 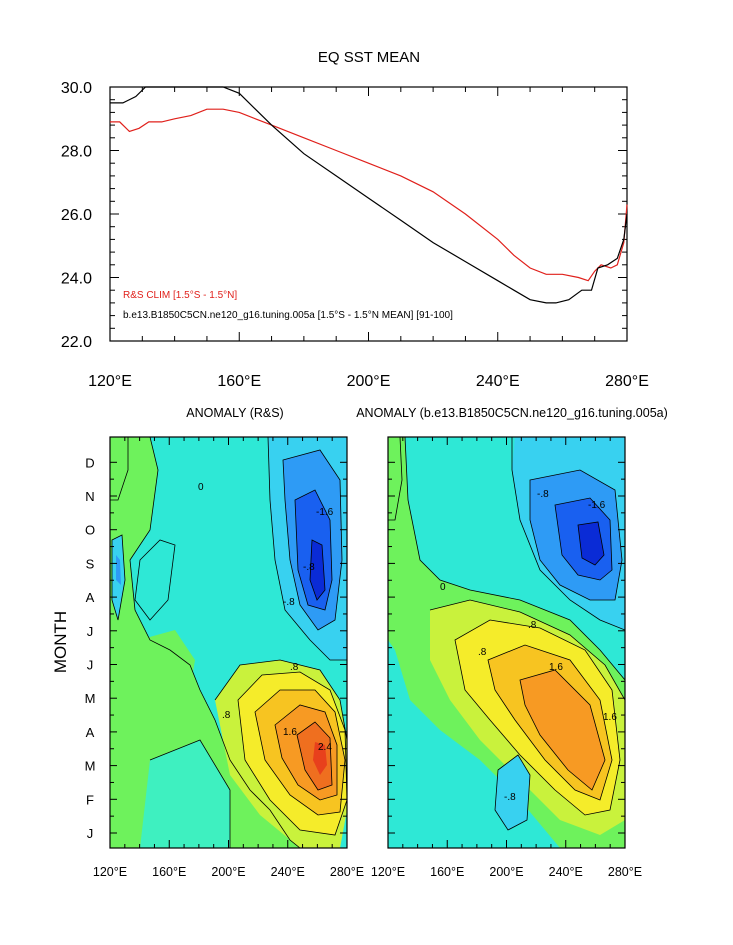 What do you see at coordinates (266, 617) in the screenshot?
I see `anomaly-obs-contour-labels: -.8 -1.6 -.8 .8 1.6 2.4 0 .8` at bounding box center [266, 617].